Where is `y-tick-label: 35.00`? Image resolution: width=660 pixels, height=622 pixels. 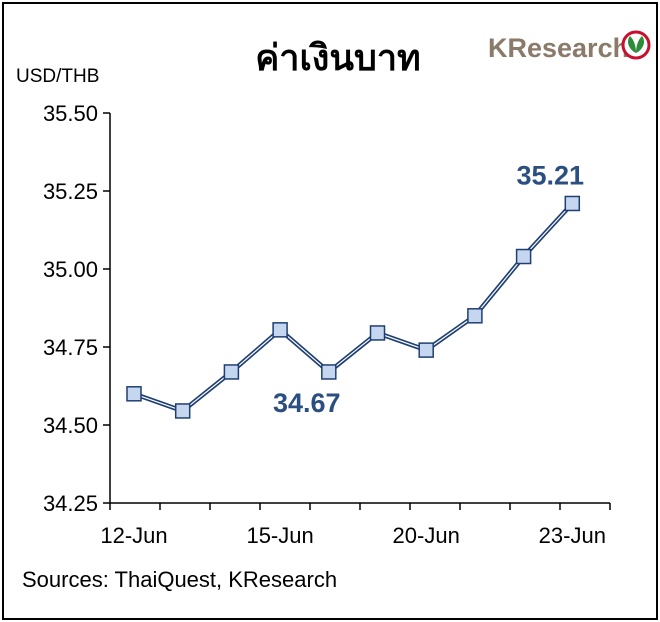
y-tick-label: 35.00 is located at coordinates (70, 269).